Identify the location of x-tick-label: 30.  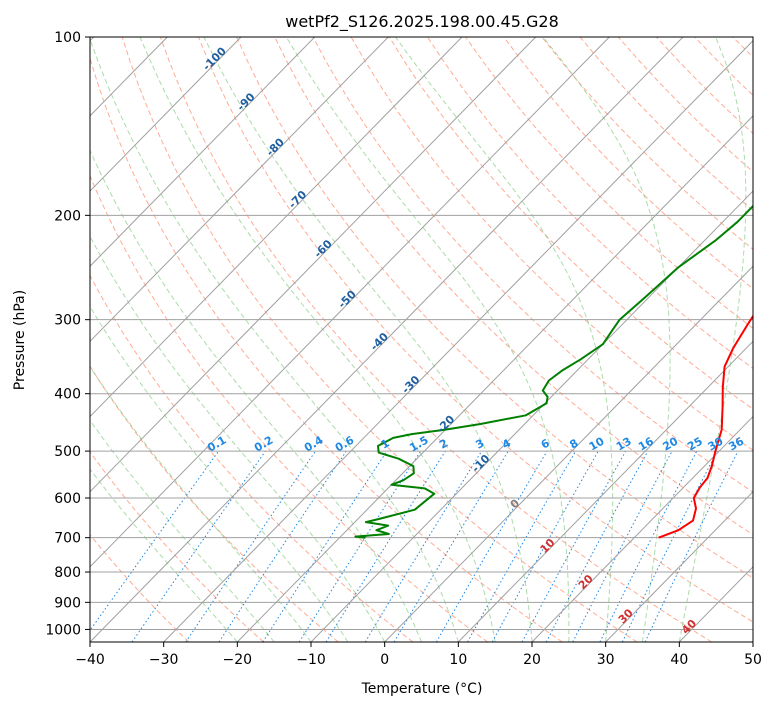
(606, 660).